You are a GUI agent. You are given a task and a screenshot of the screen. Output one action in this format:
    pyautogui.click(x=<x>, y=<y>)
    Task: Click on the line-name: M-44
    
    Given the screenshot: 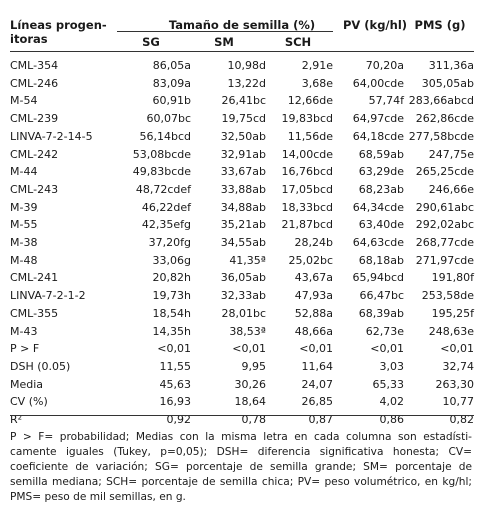 What is the action you would take?
    pyautogui.click(x=24, y=172)
    